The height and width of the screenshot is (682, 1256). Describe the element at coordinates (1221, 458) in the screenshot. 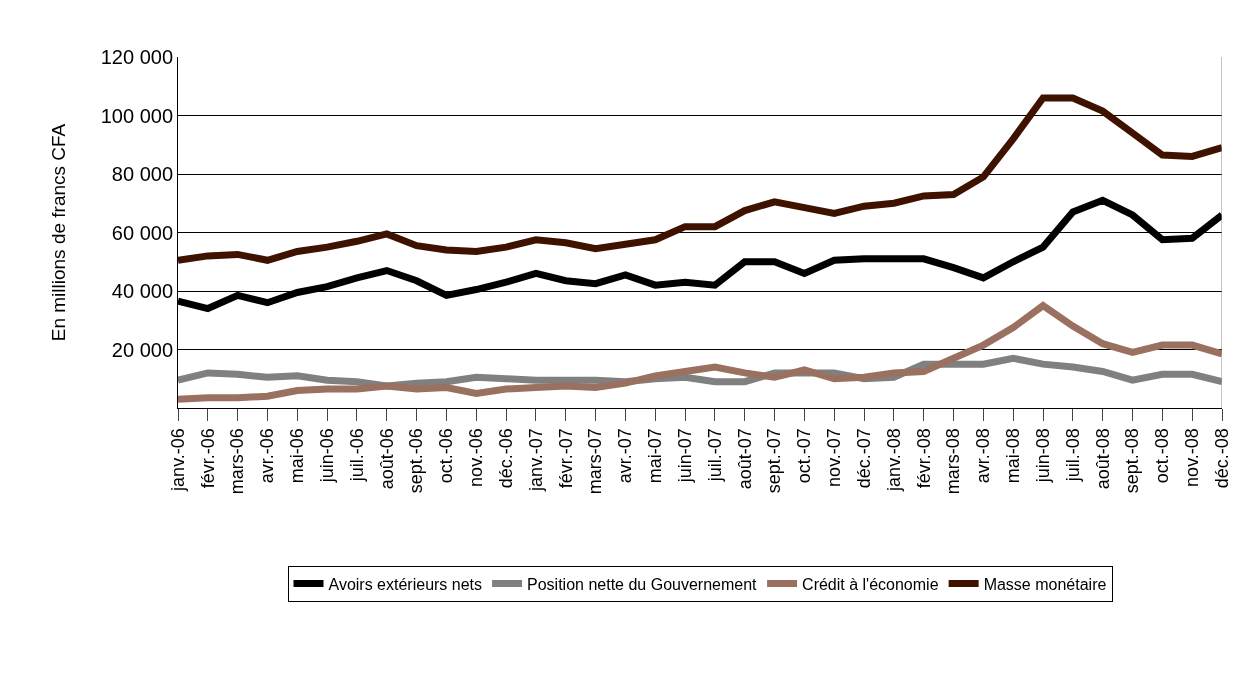

I see `x-tick-label: déc.-08` at that location.